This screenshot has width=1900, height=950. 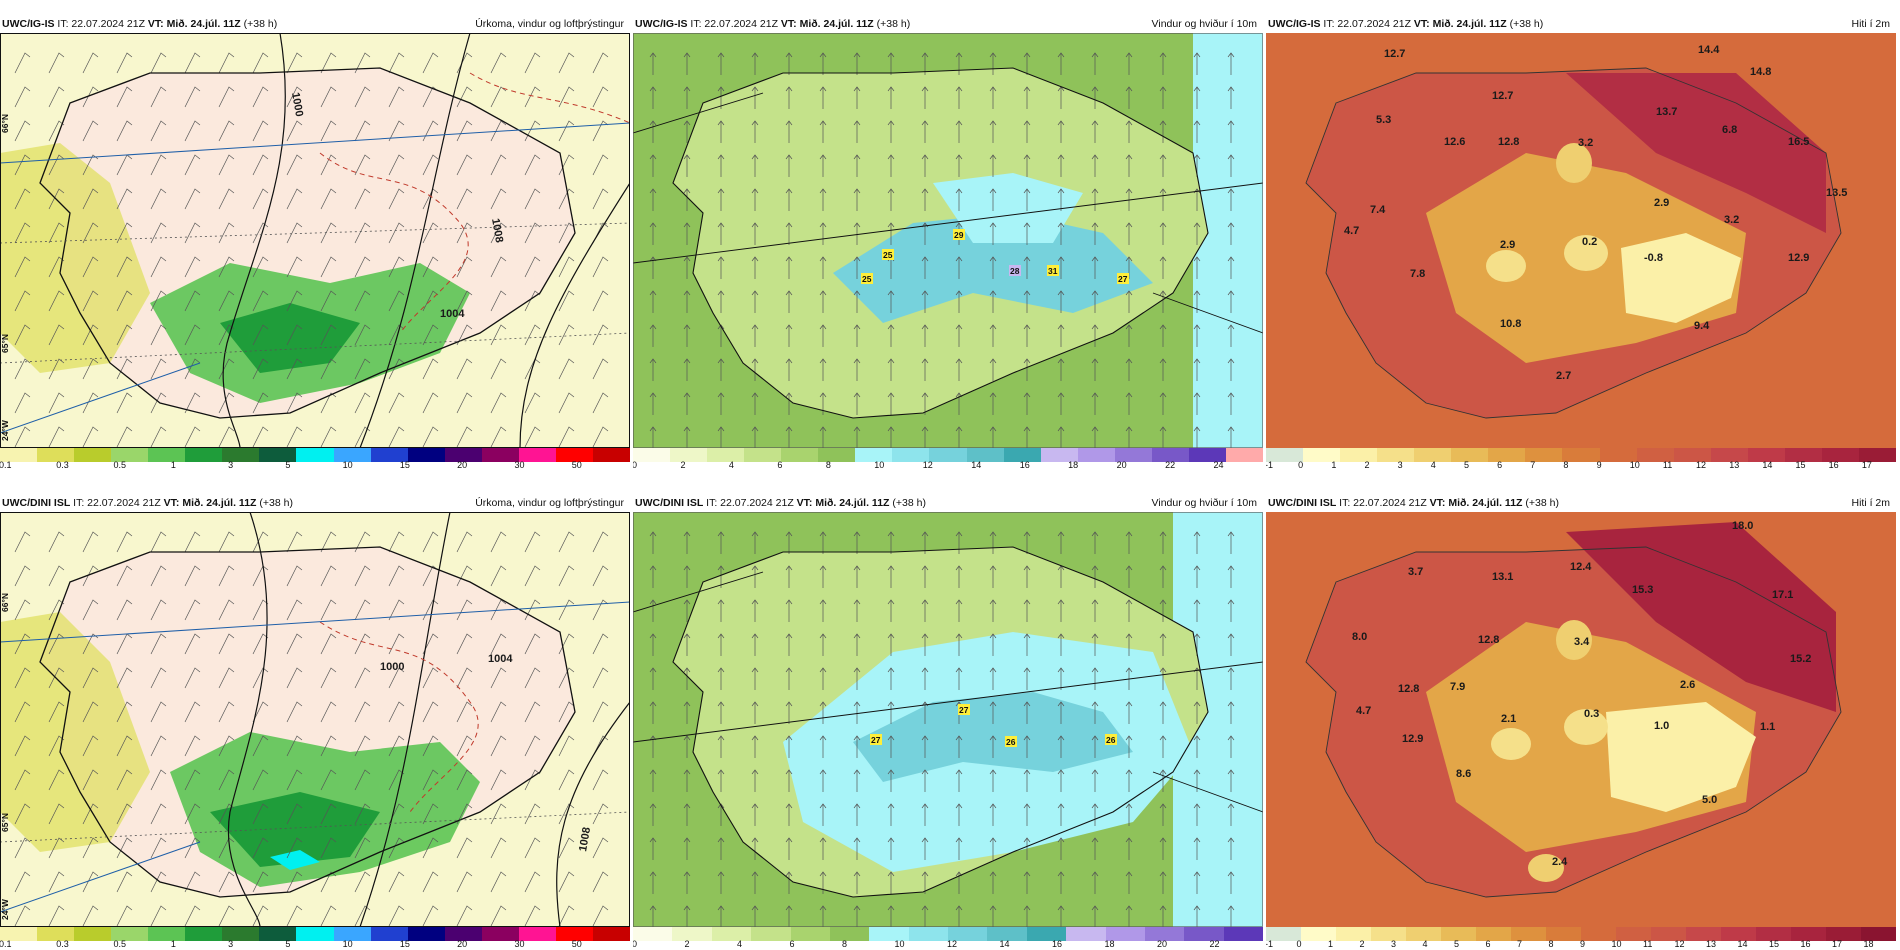 What do you see at coordinates (1508, 719) in the screenshot?
I see `temperature-value-label: 2.1` at bounding box center [1508, 719].